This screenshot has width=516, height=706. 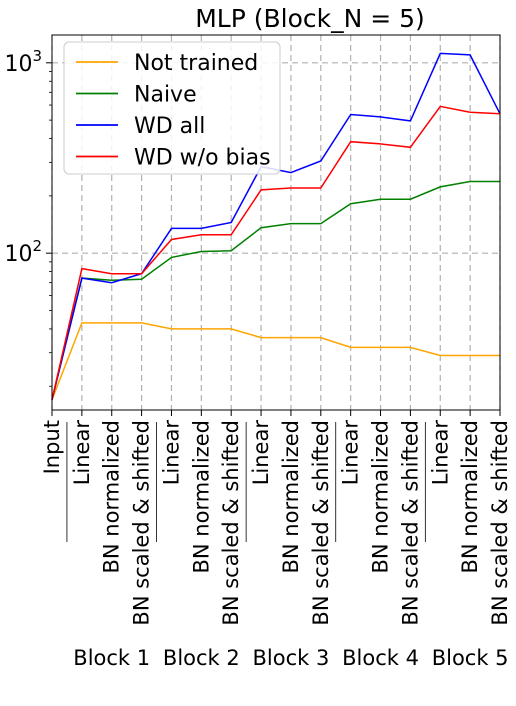 What do you see at coordinates (310, 18) in the screenshot?
I see `chart-title: MLP (Block_N = 5)` at bounding box center [310, 18].